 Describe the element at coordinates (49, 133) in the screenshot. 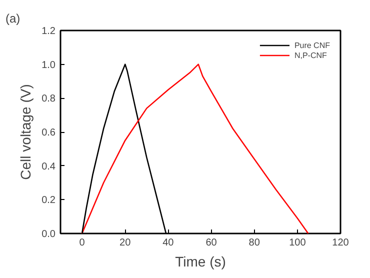

I see `y-tick-label: 0.6` at that location.